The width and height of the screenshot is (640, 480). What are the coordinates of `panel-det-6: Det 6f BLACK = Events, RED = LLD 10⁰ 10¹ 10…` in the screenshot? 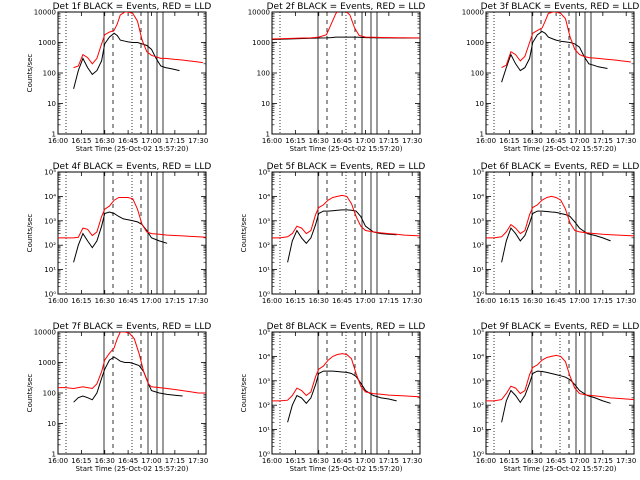 It's located at (555, 233).